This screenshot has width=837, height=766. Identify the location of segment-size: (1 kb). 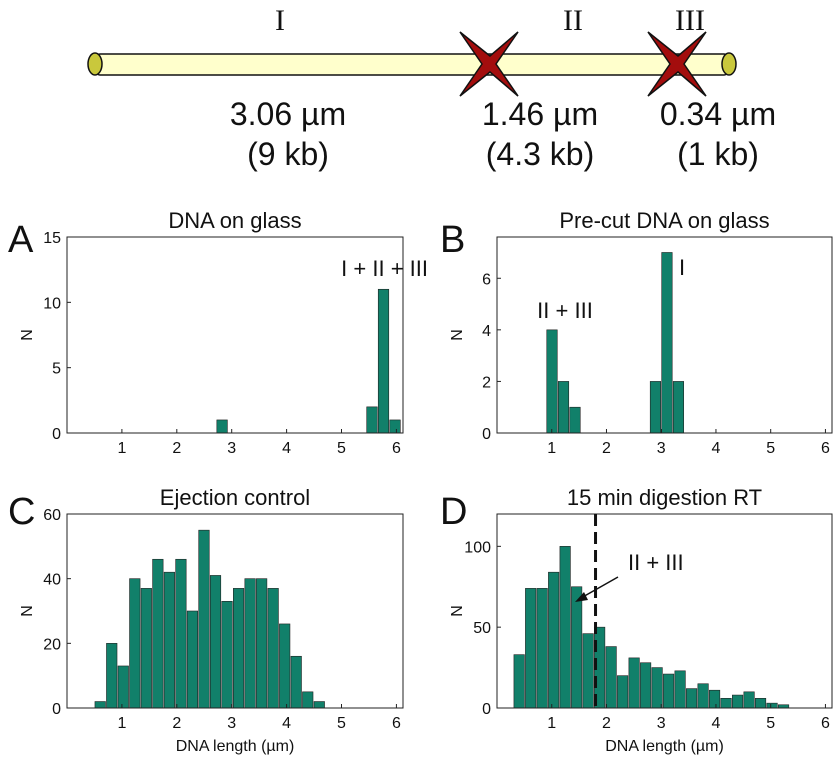
(718, 154).